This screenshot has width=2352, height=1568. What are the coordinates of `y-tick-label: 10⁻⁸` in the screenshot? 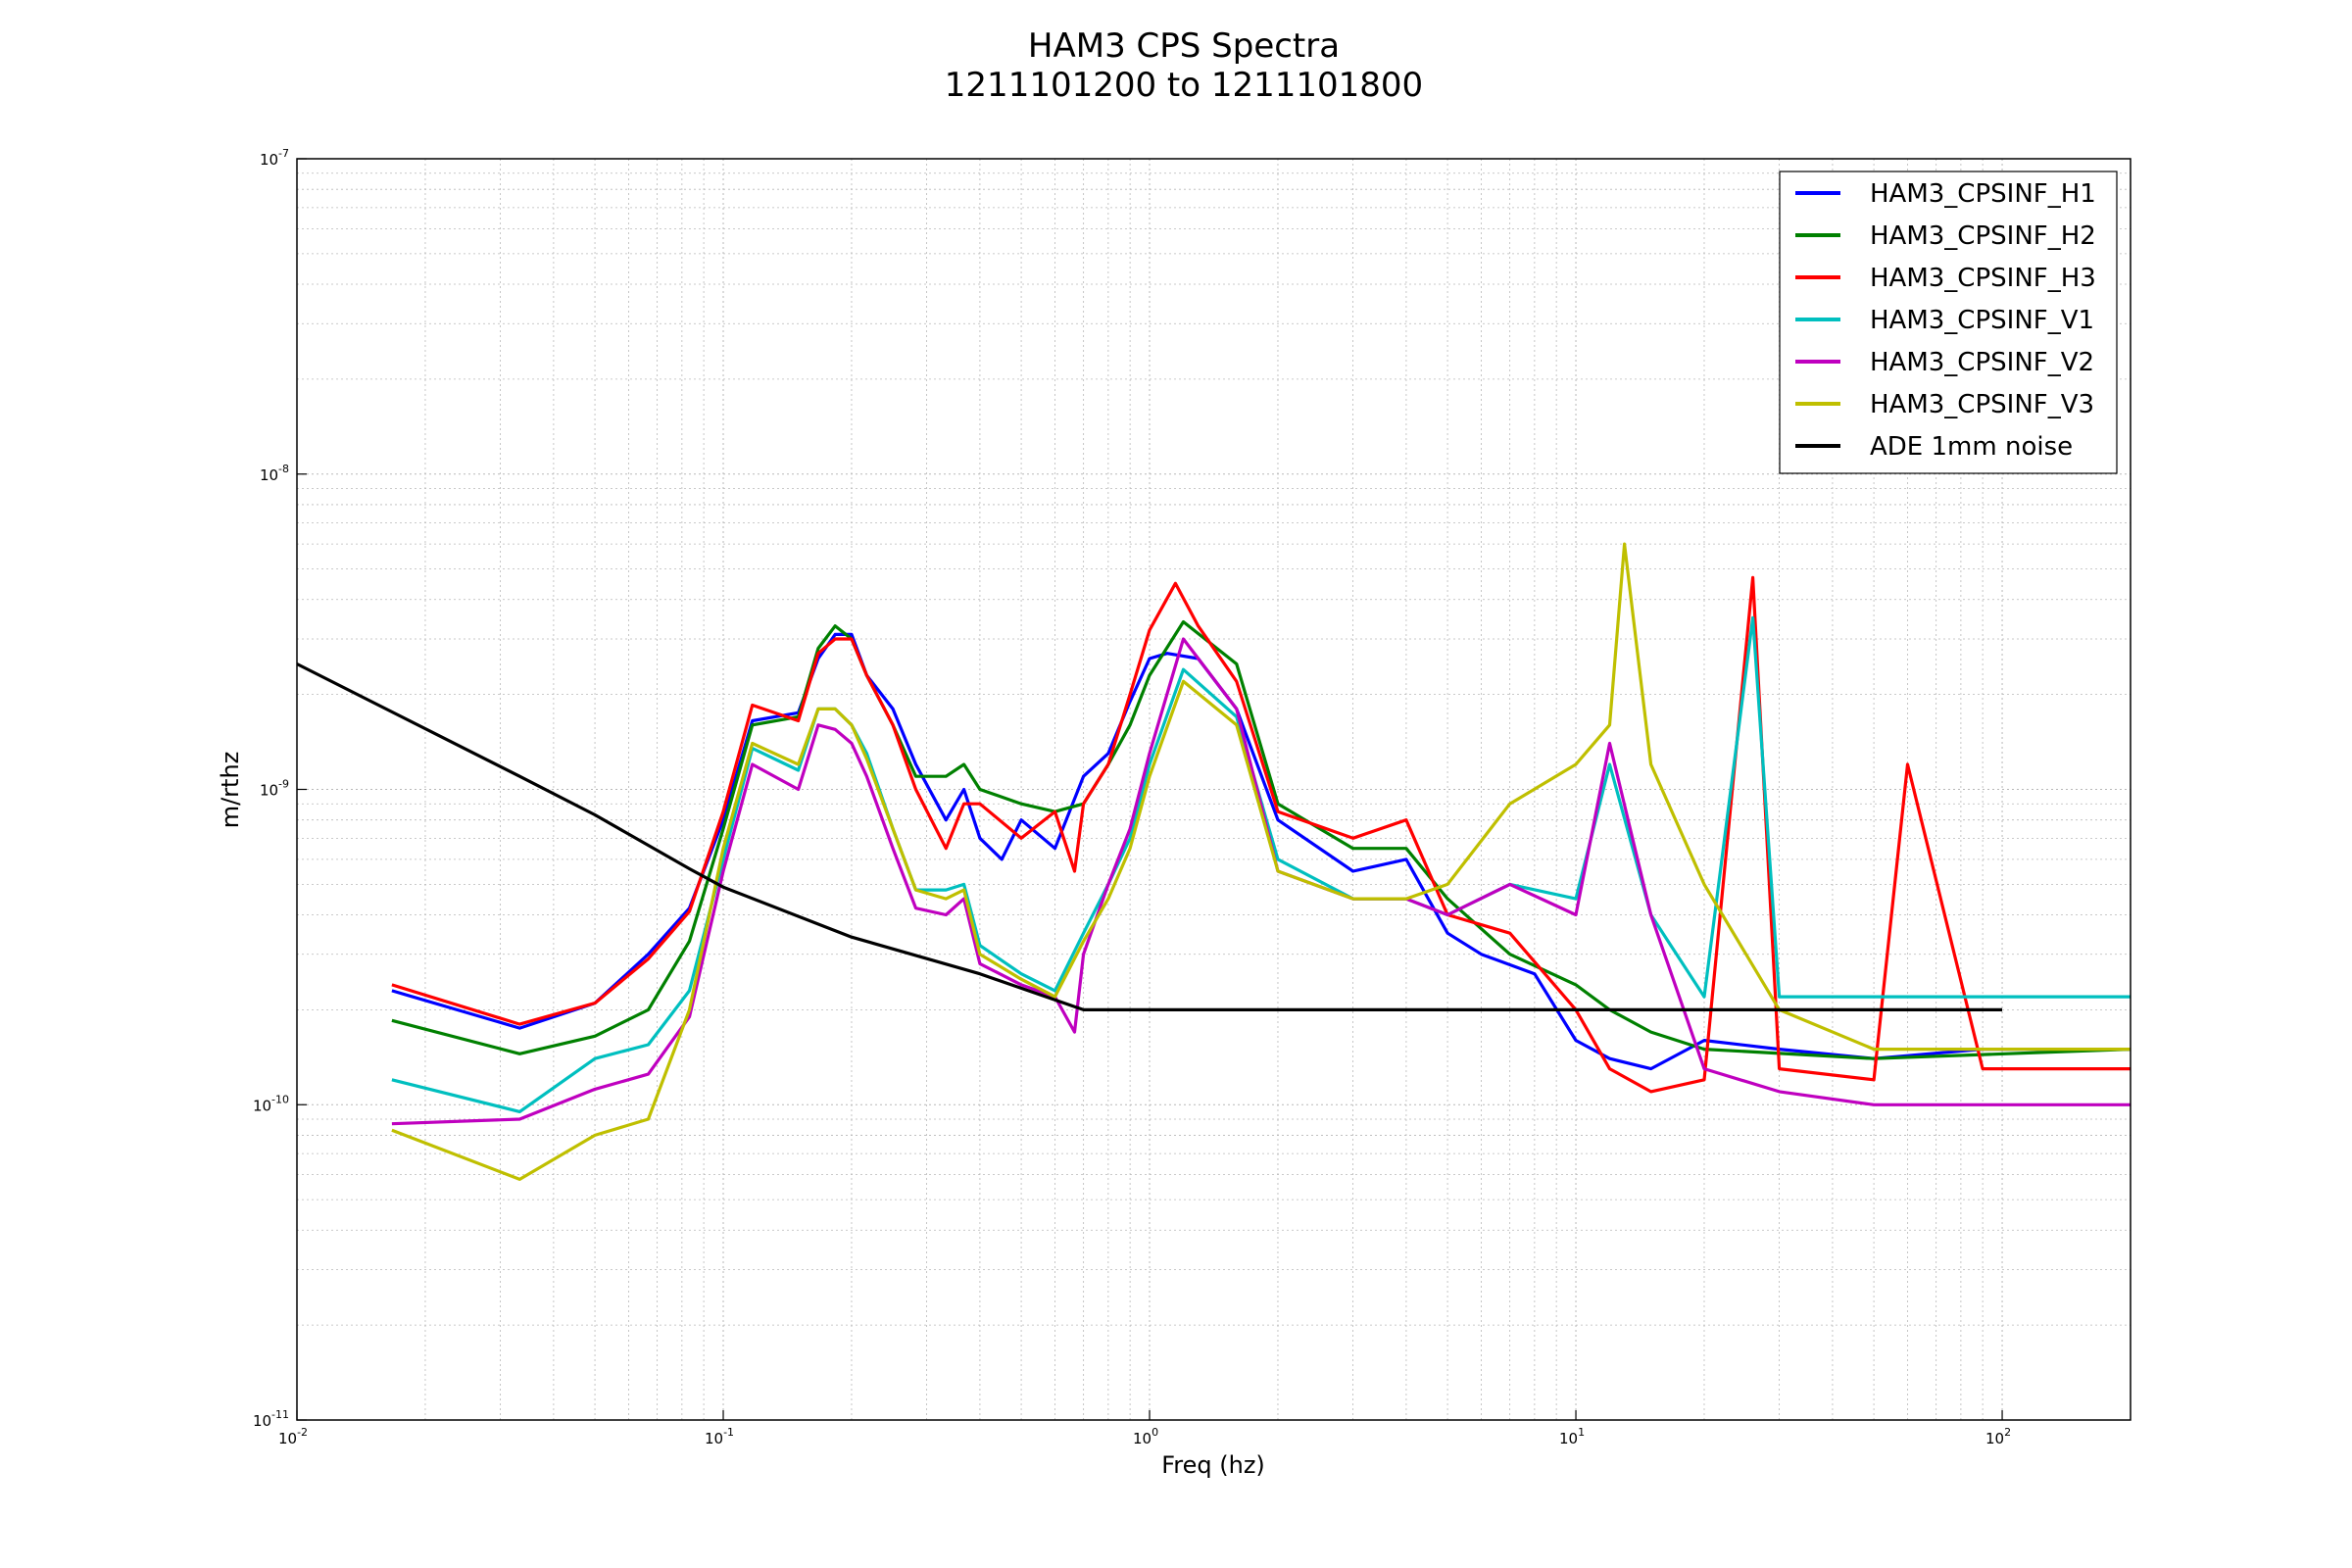 It's located at (274, 473).